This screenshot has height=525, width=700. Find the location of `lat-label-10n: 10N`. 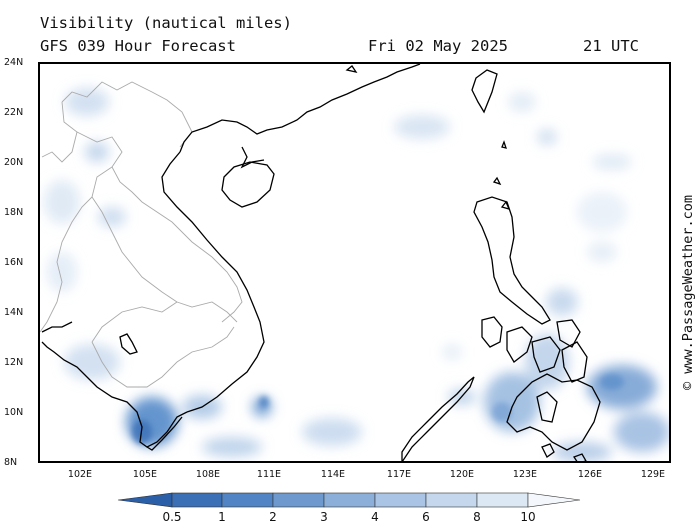

lat-label-10n: 10N is located at coordinates (14, 412).